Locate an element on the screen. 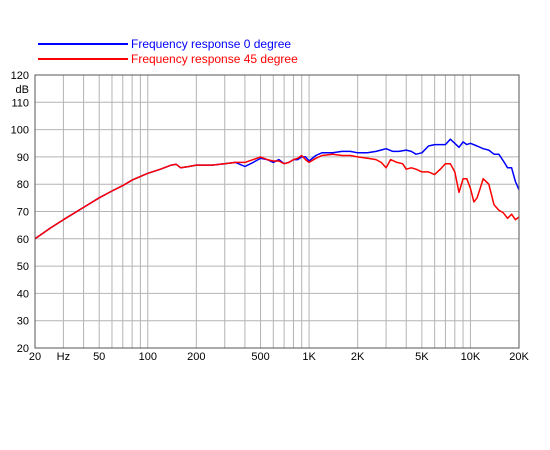  x-tick-label: 1K is located at coordinates (309, 357).